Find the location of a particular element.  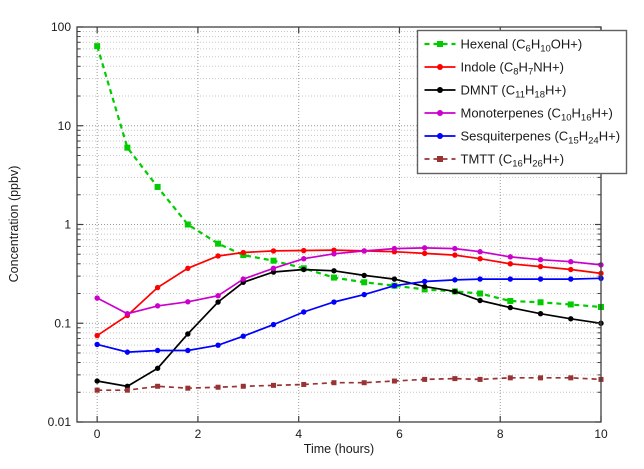

legend-entry-indole: Indole (C8H7NH+) is located at coordinates (494, 69).